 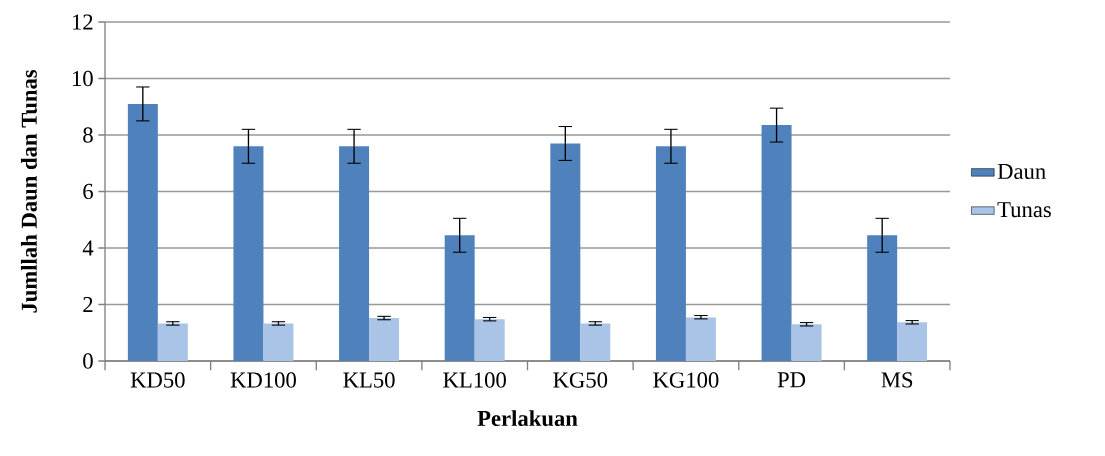 What do you see at coordinates (686, 380) in the screenshot?
I see `x-tick-label: KG100` at bounding box center [686, 380].